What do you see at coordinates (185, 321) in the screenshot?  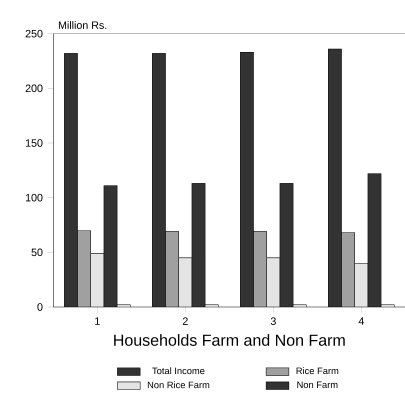 I see `x-tick-label: 2` at bounding box center [185, 321].